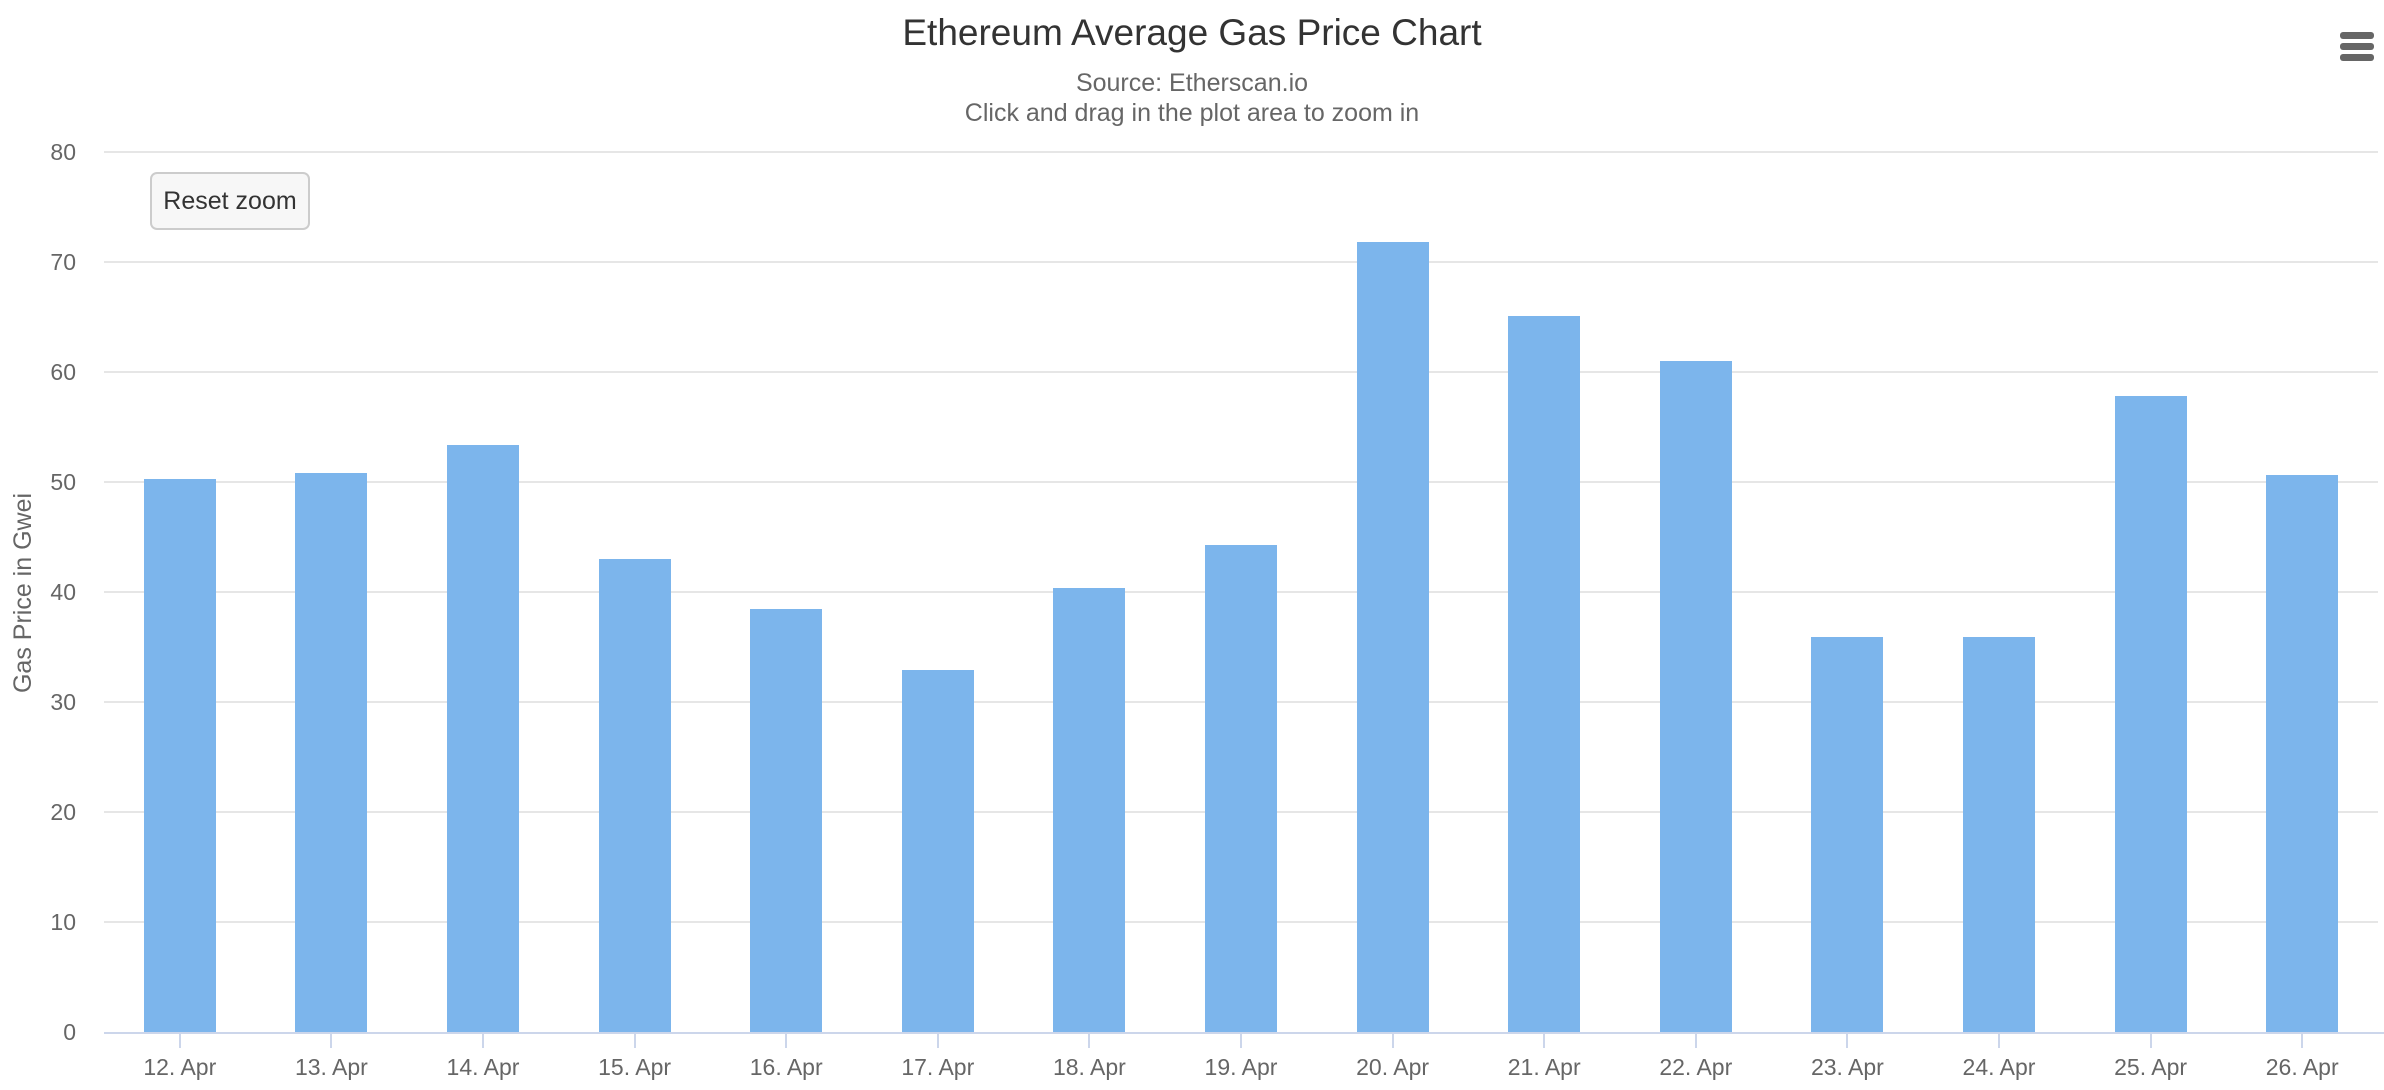 This screenshot has width=2384, height=1090. Describe the element at coordinates (1544, 673) in the screenshot. I see `bar-21-apr` at that location.